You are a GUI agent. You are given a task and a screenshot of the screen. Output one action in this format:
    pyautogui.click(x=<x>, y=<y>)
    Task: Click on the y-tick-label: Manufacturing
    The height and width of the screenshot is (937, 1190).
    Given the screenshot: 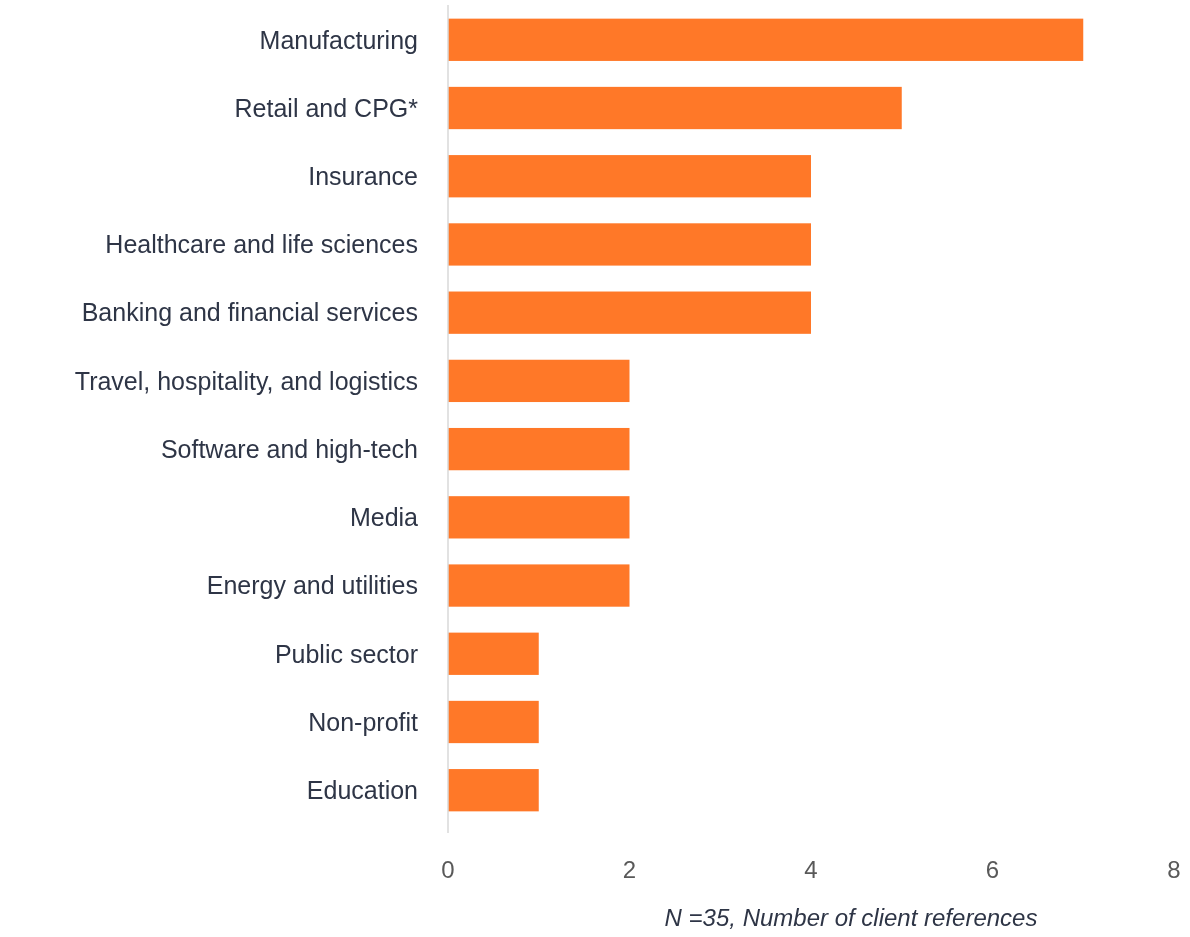 What is the action you would take?
    pyautogui.click(x=338, y=39)
    